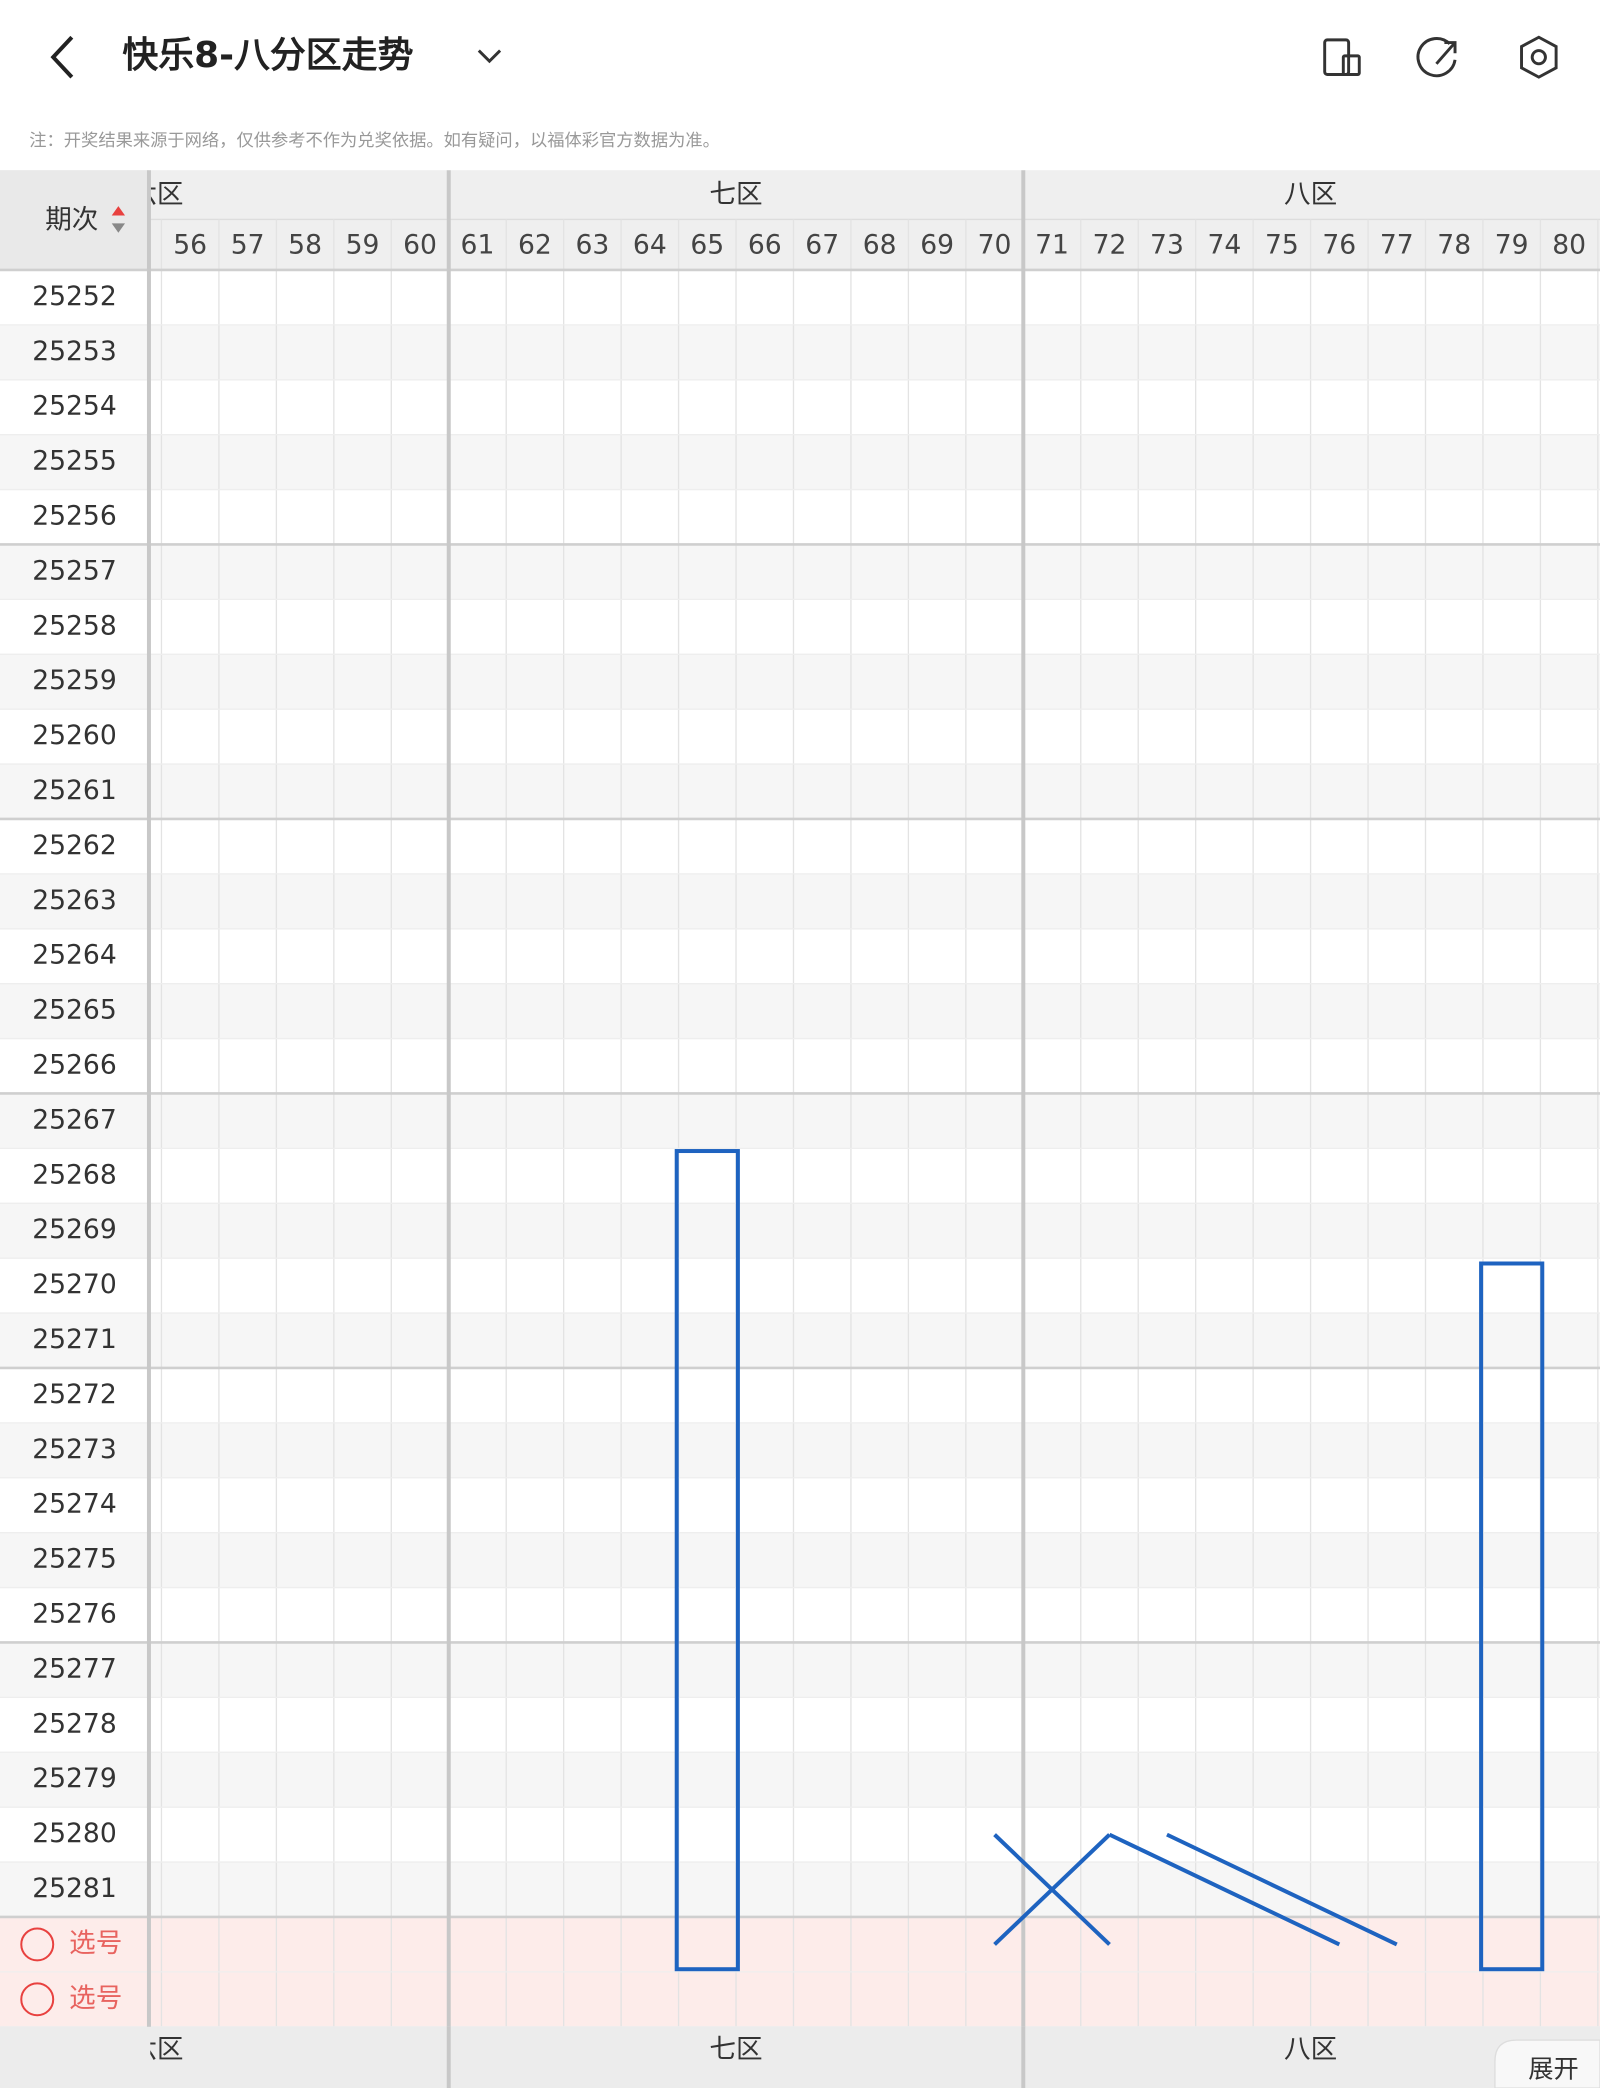 This screenshot has height=2088, width=1600. I want to click on corner-label: 期次, so click(71, 219).